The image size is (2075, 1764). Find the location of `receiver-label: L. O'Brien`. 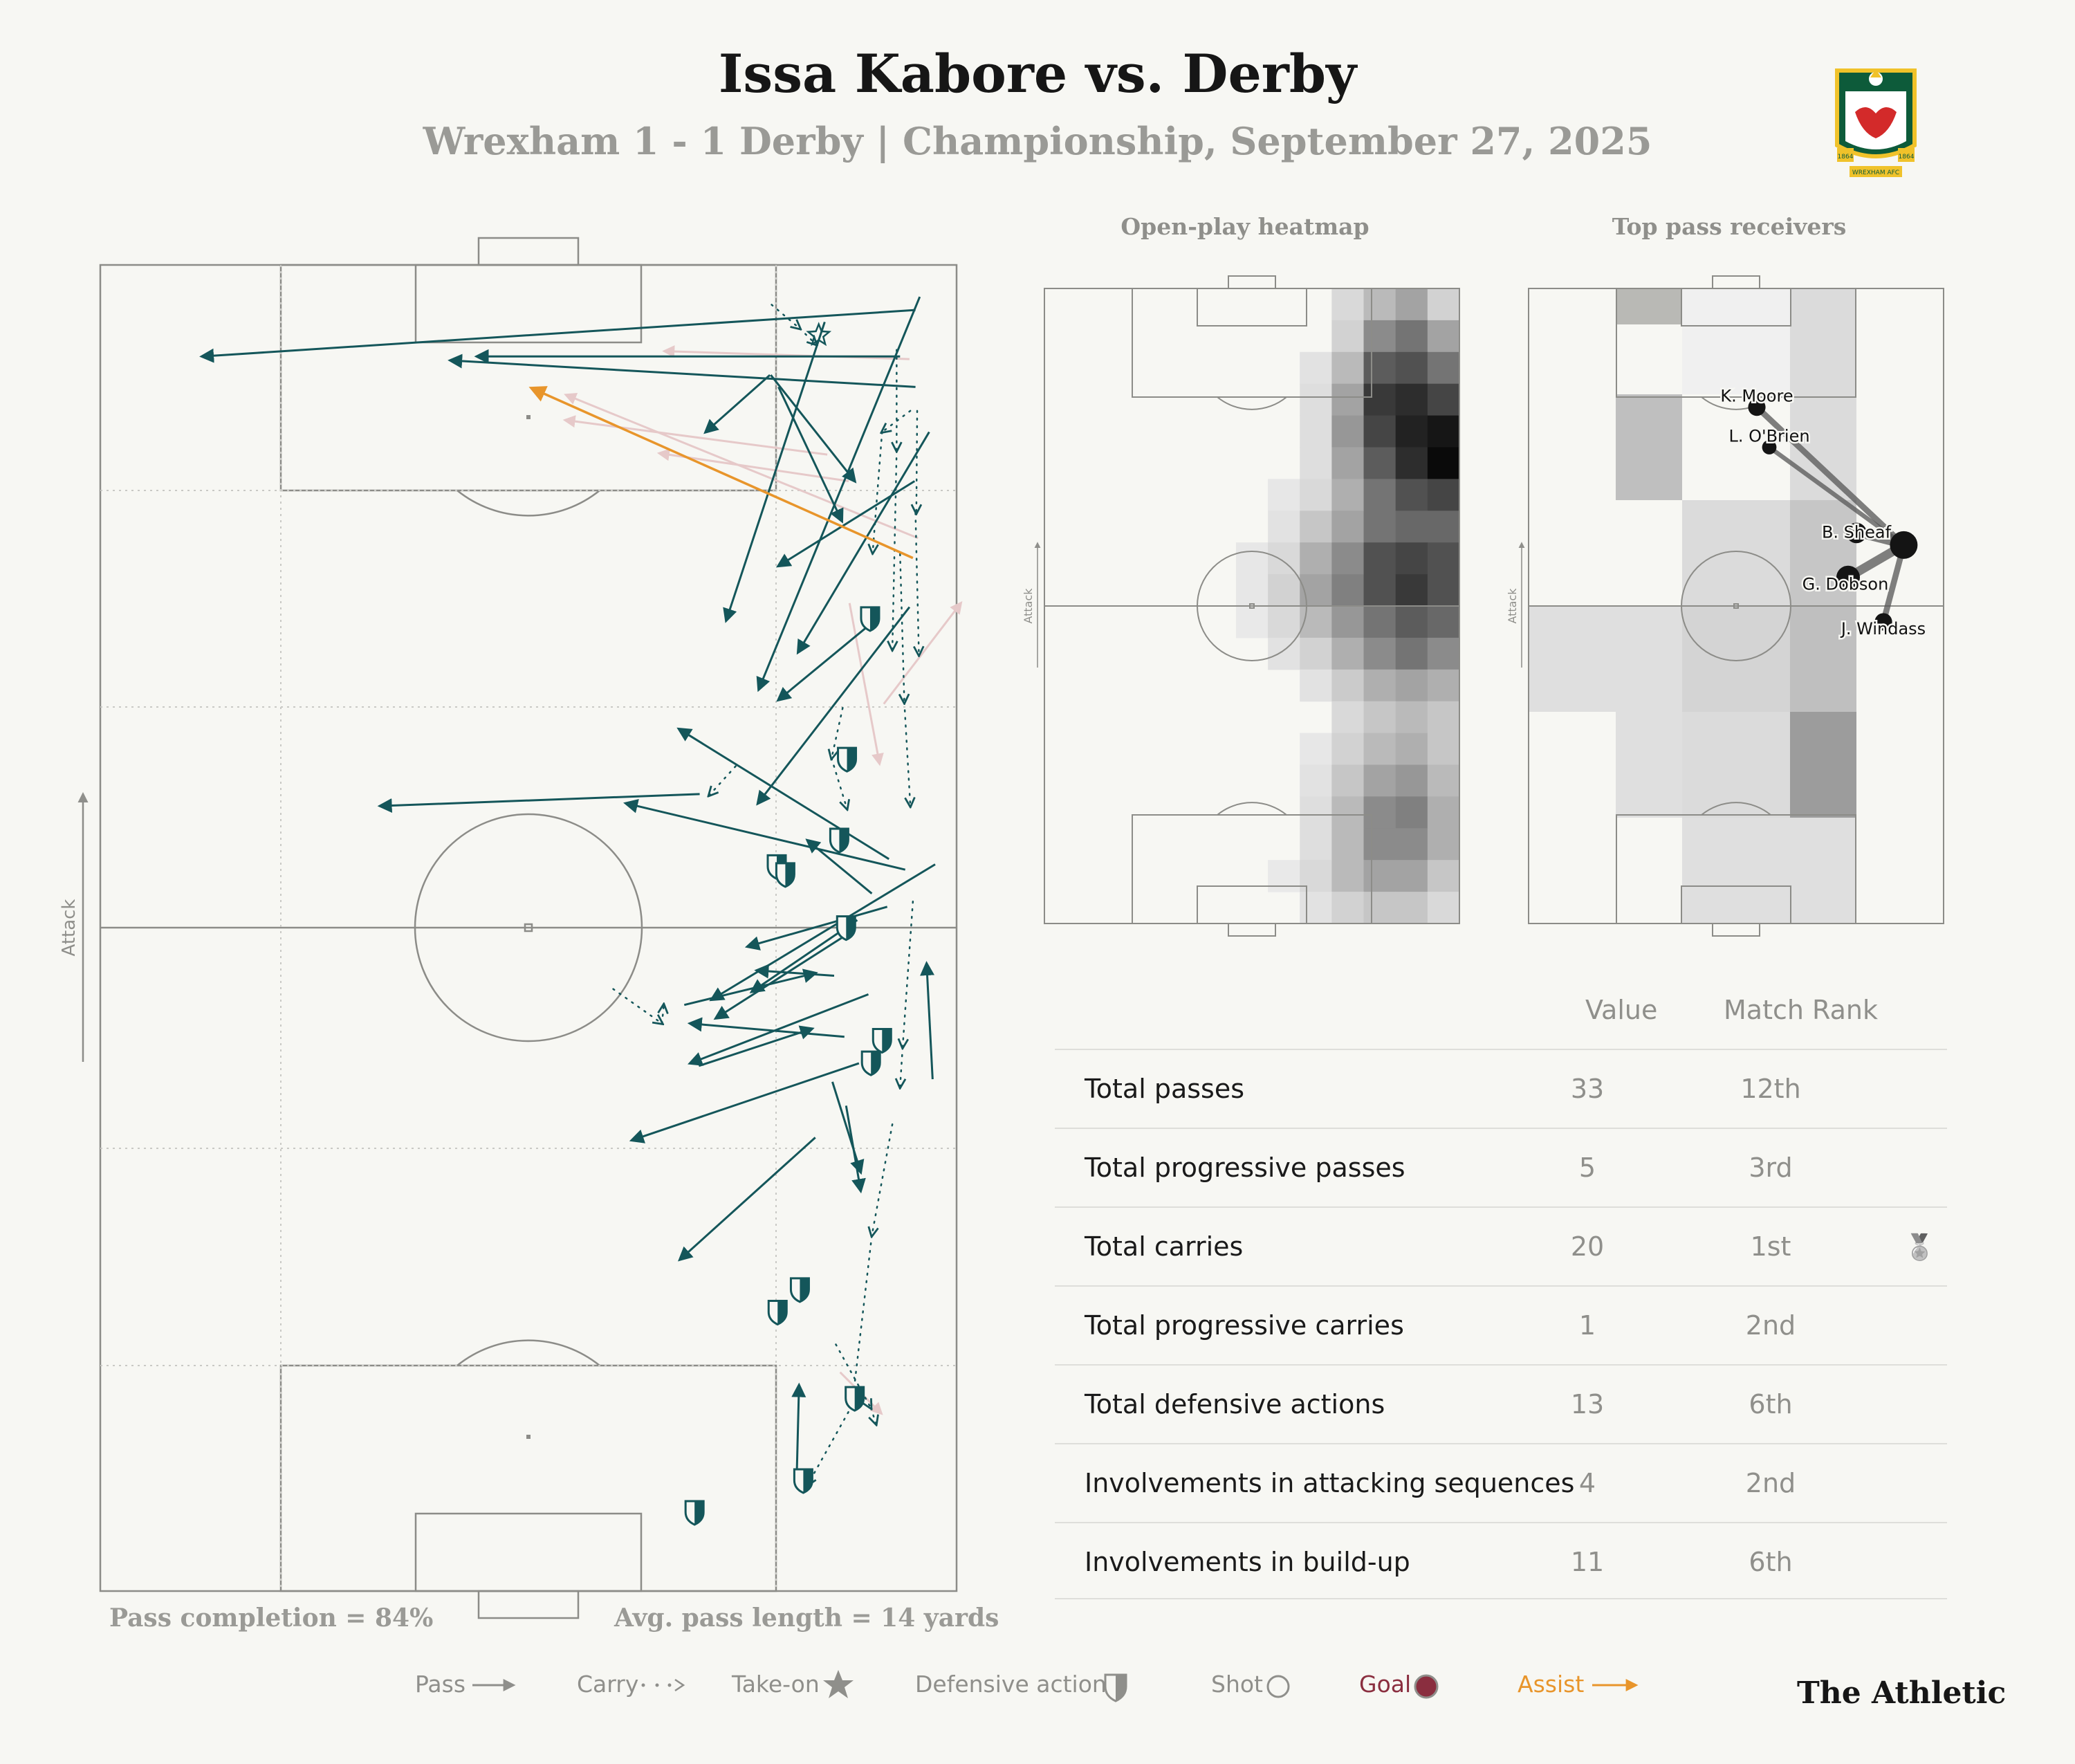

receiver-label: L. O'Brien is located at coordinates (1768, 436).